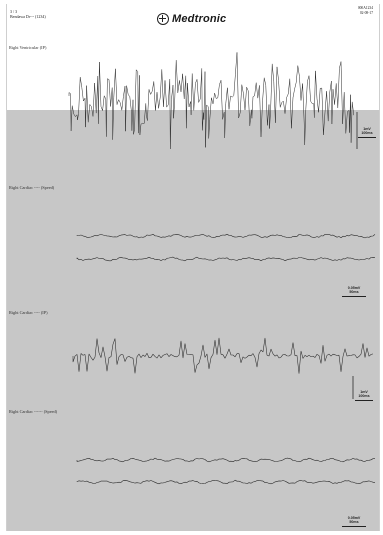 This screenshot has width=383, height=535. I want to click on trace-label-4: Right Cardiac ------ (Speed), so click(33, 411).